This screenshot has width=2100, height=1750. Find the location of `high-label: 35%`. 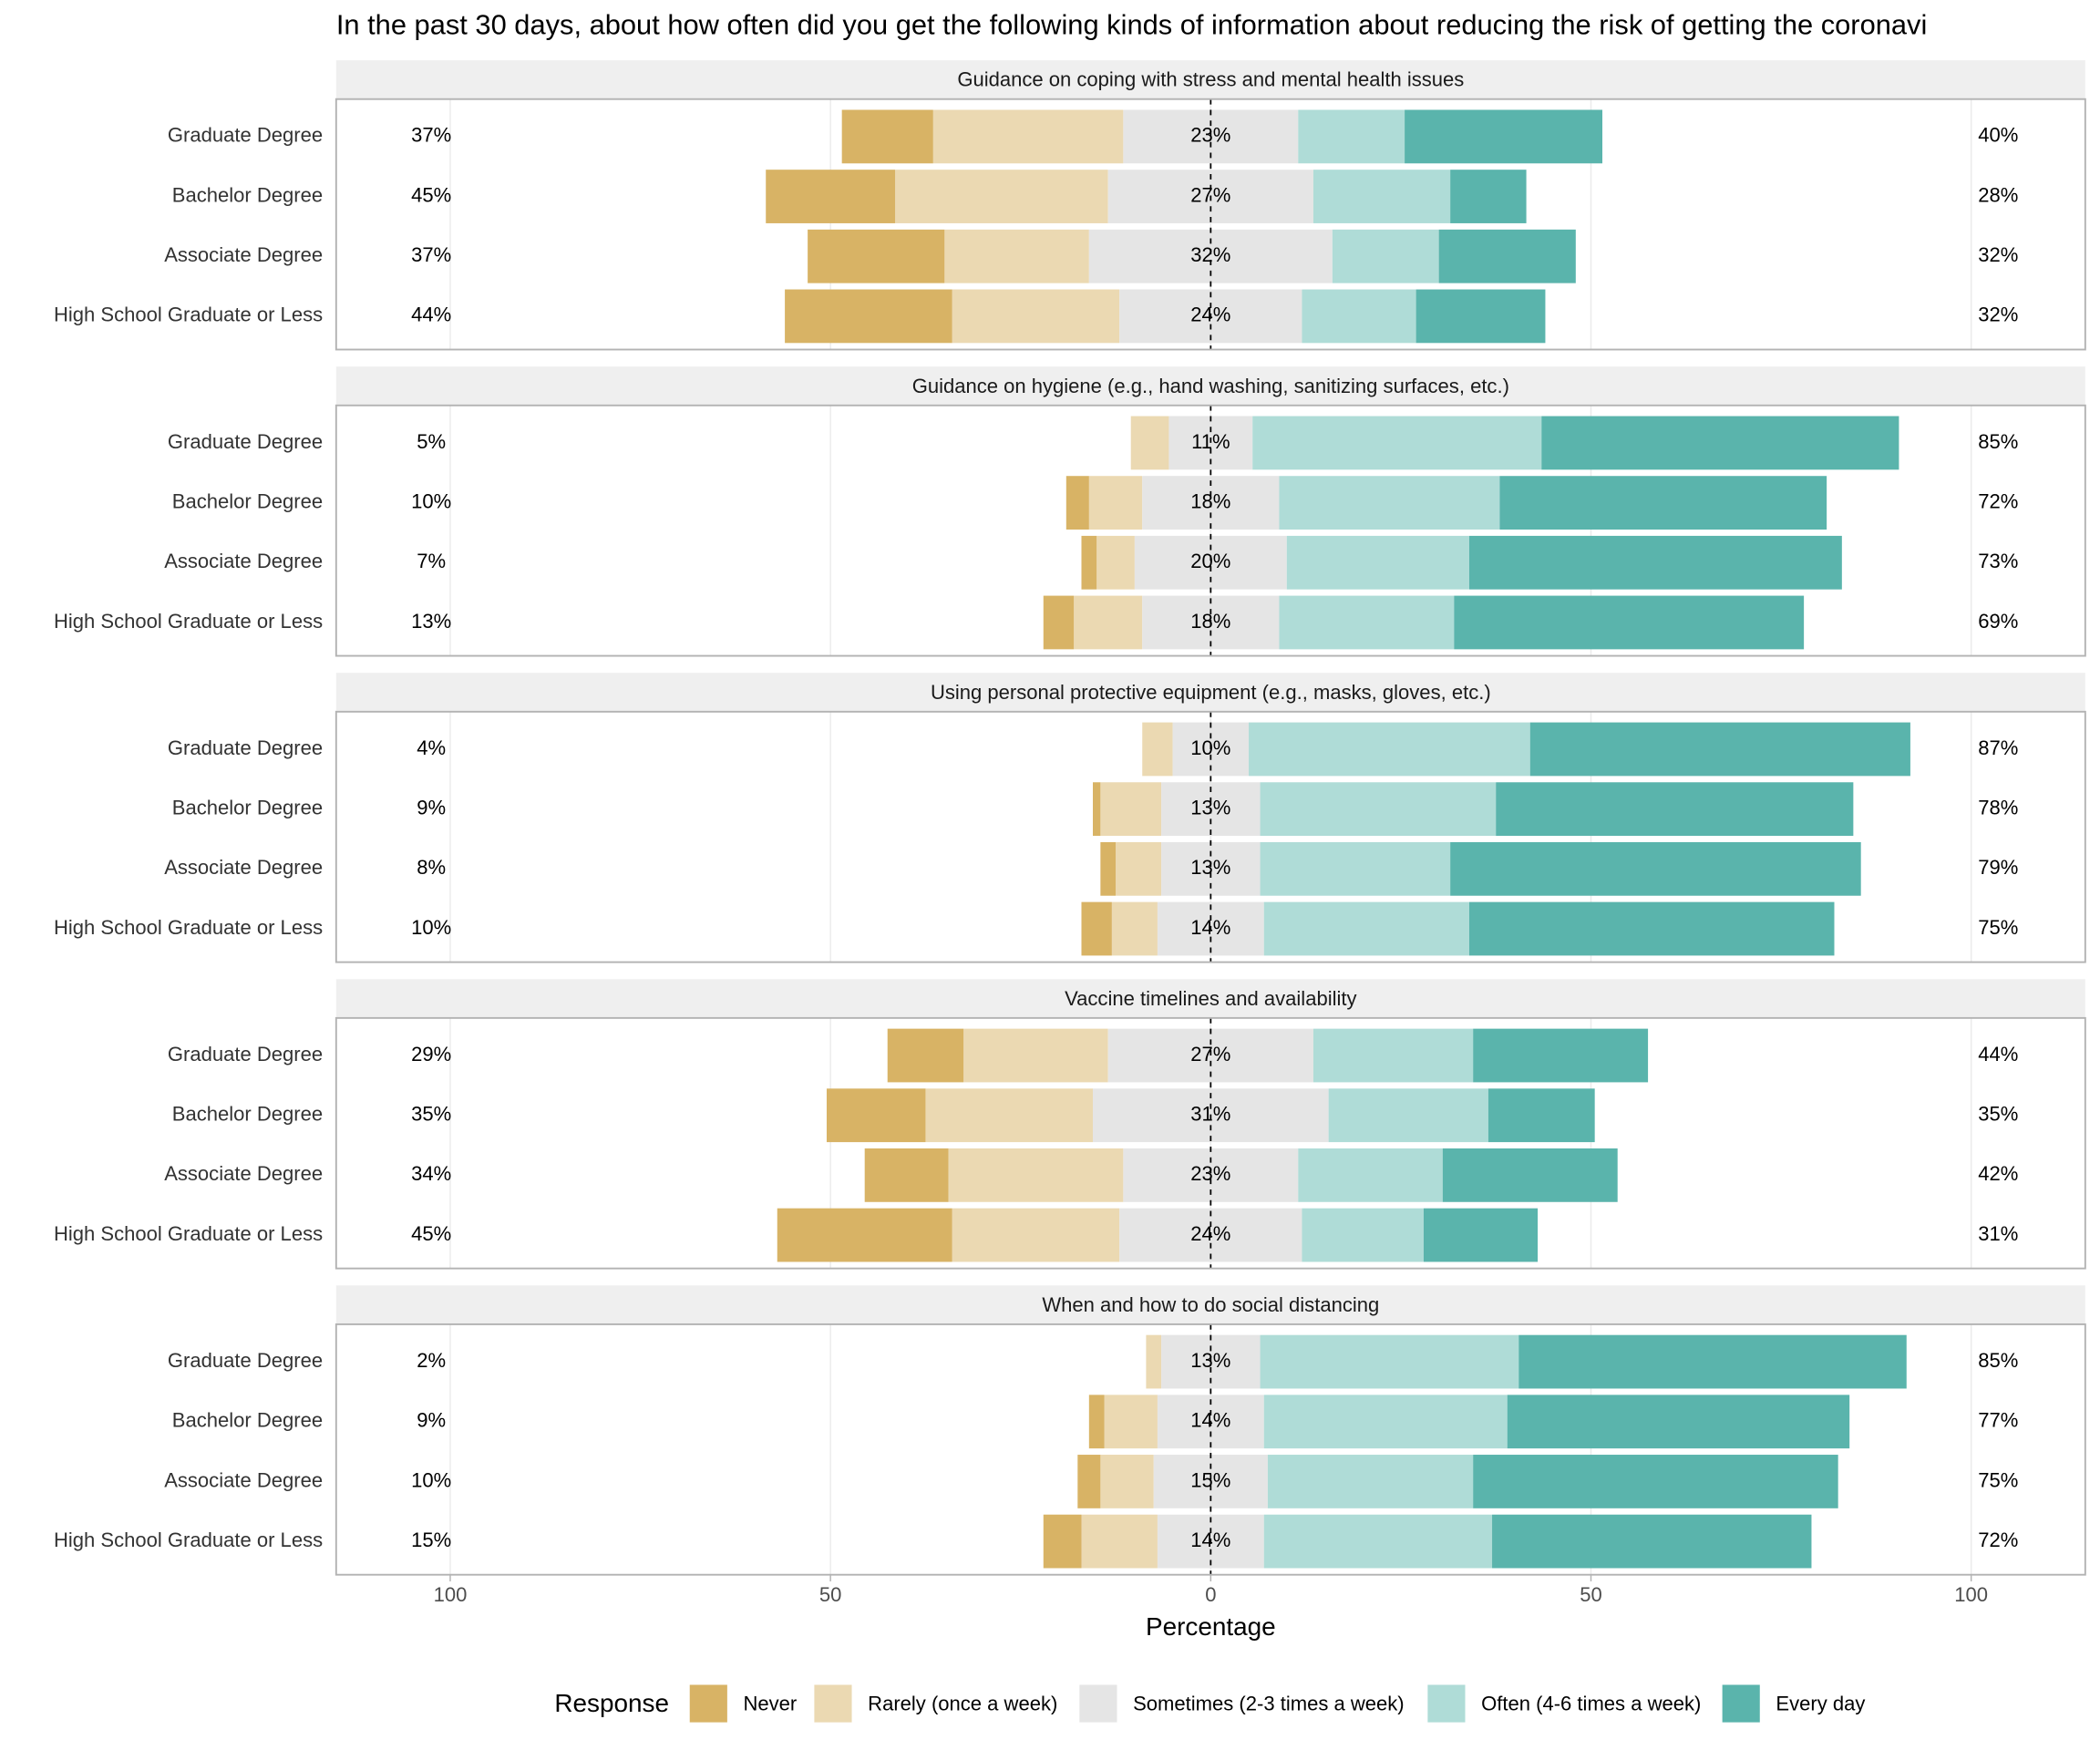

high-label: 35% is located at coordinates (1998, 1114).